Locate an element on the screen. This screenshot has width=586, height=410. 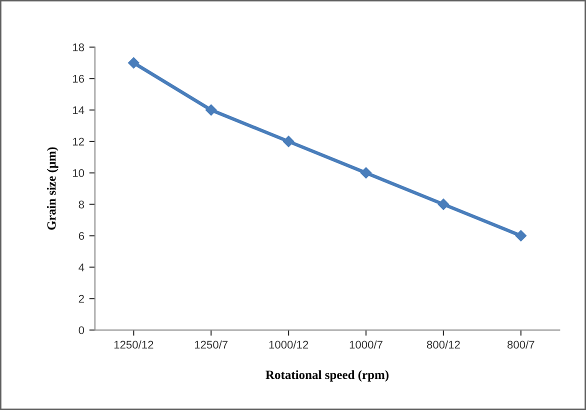
y-axis-title: Grain size (µm) is located at coordinates (52, 188).